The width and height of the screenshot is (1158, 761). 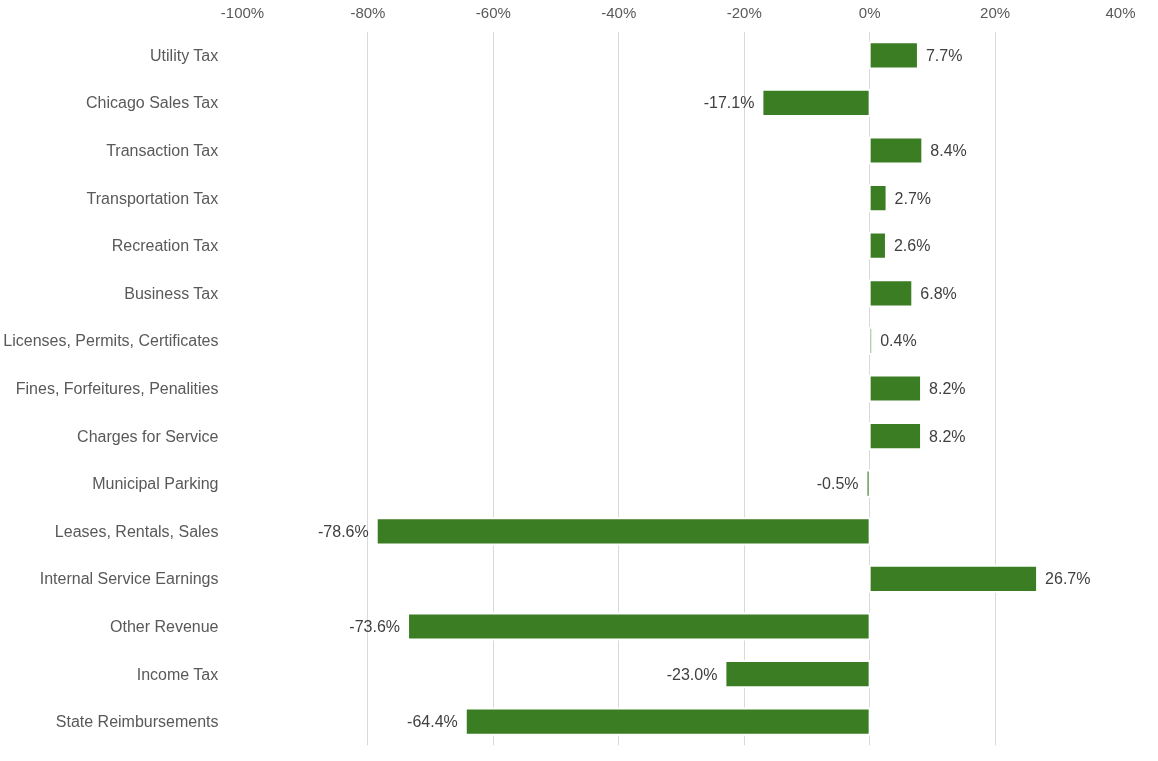 I want to click on data-label: 2.6%, so click(x=912, y=246).